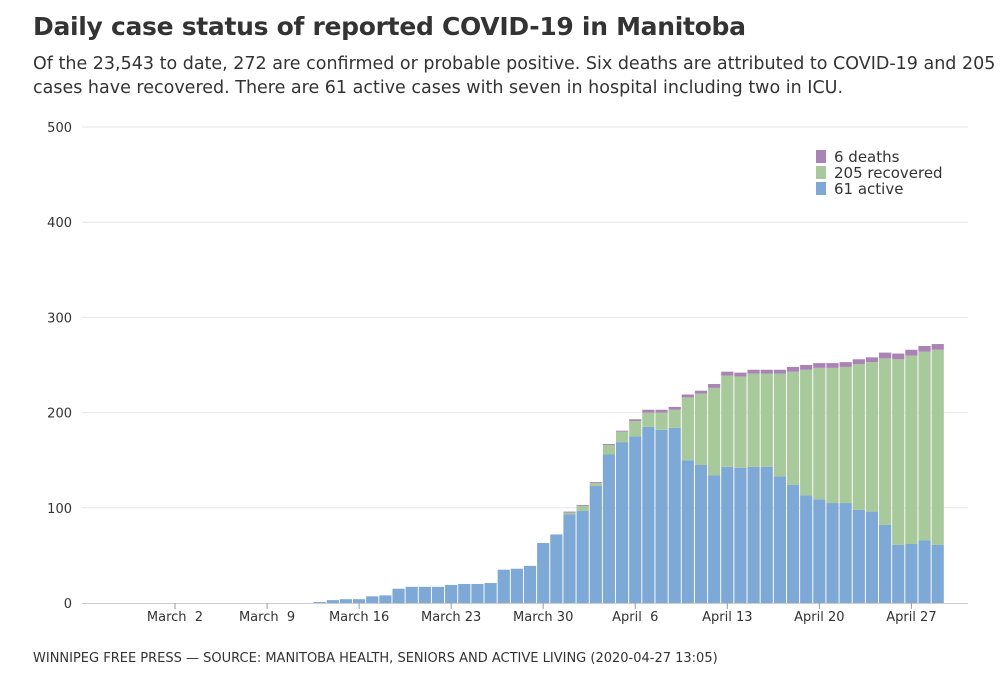 This screenshot has width=1000, height=700. What do you see at coordinates (727, 617) in the screenshot?
I see `x-tick-label: April 13` at bounding box center [727, 617].